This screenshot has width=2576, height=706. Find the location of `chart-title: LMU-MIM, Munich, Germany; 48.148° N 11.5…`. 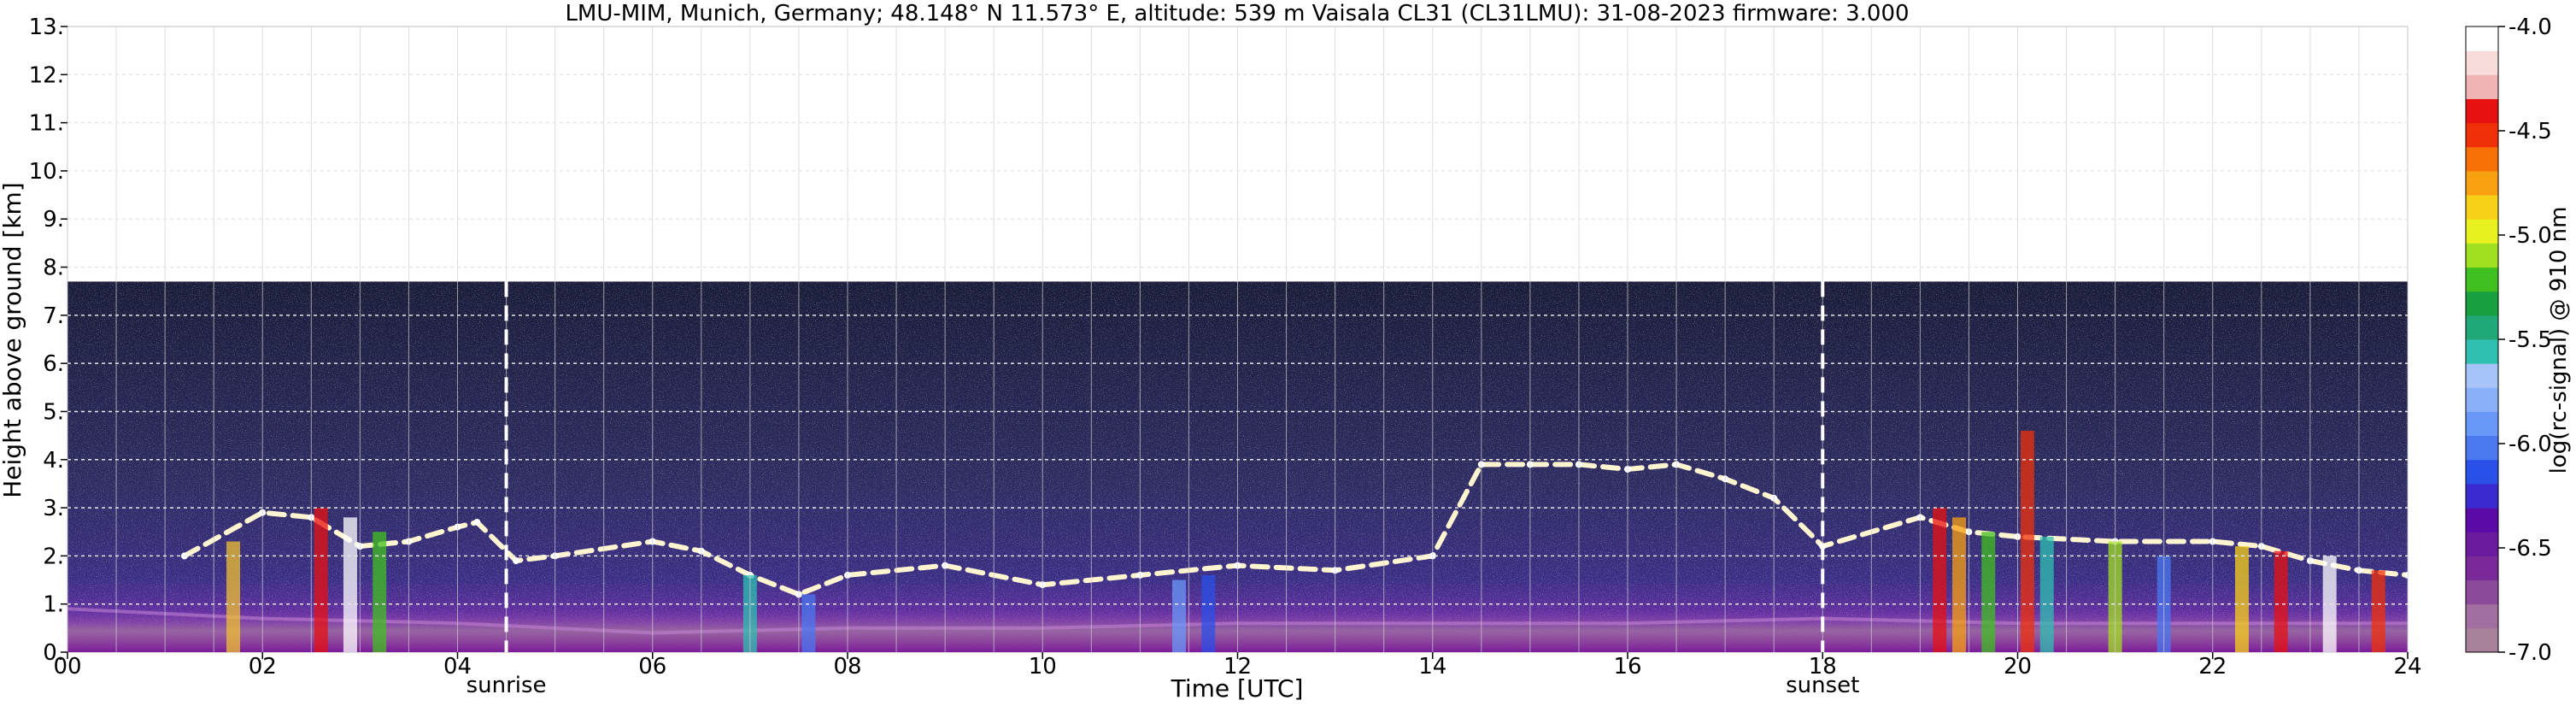

chart-title: LMU-MIM, Munich, Germany; 48.148° N 11.5… is located at coordinates (1237, 13).